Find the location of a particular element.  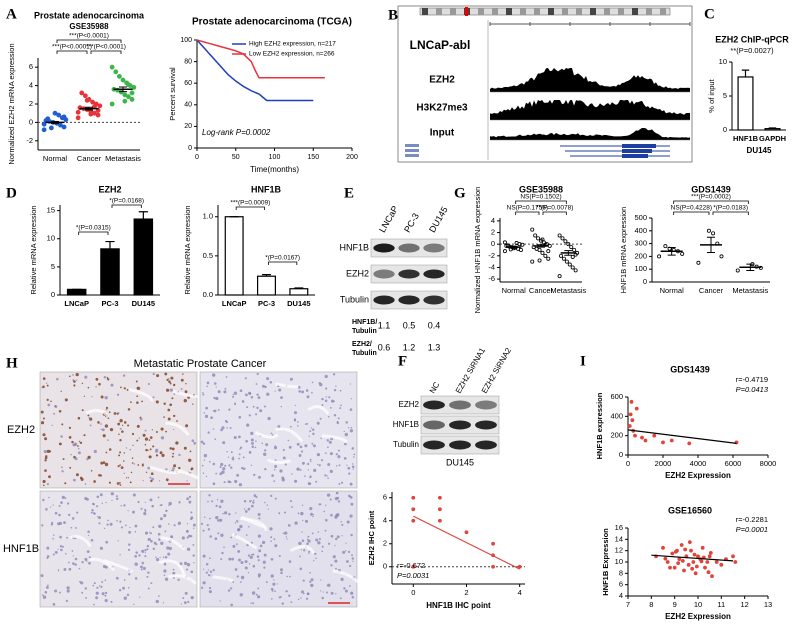

x-tick-label: HNF1B is located at coordinates (746, 138).